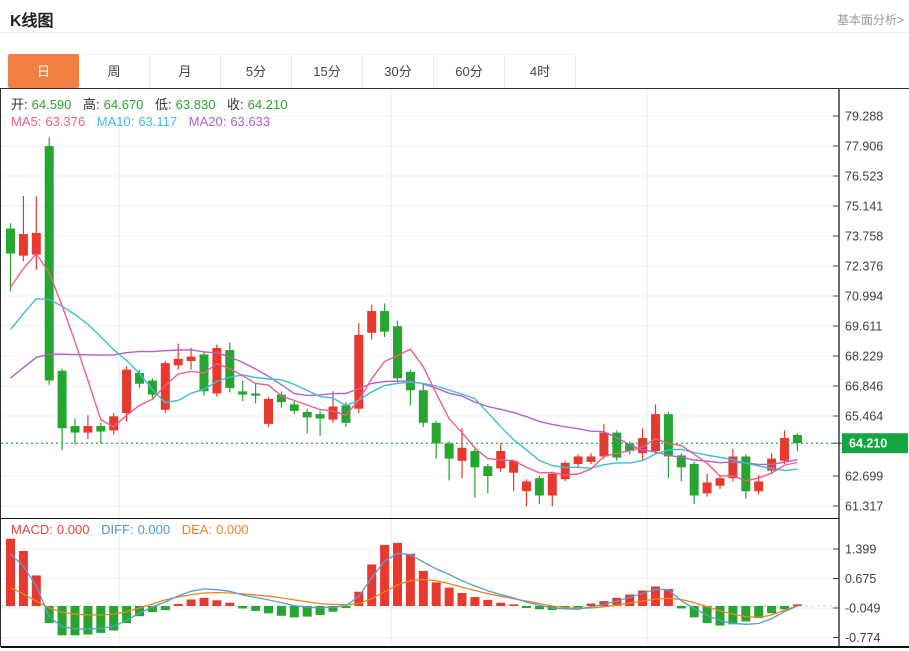  I want to click on period-tab-bar: 日 周 月 5分 15分 30分 60分 4时, so click(292, 71).